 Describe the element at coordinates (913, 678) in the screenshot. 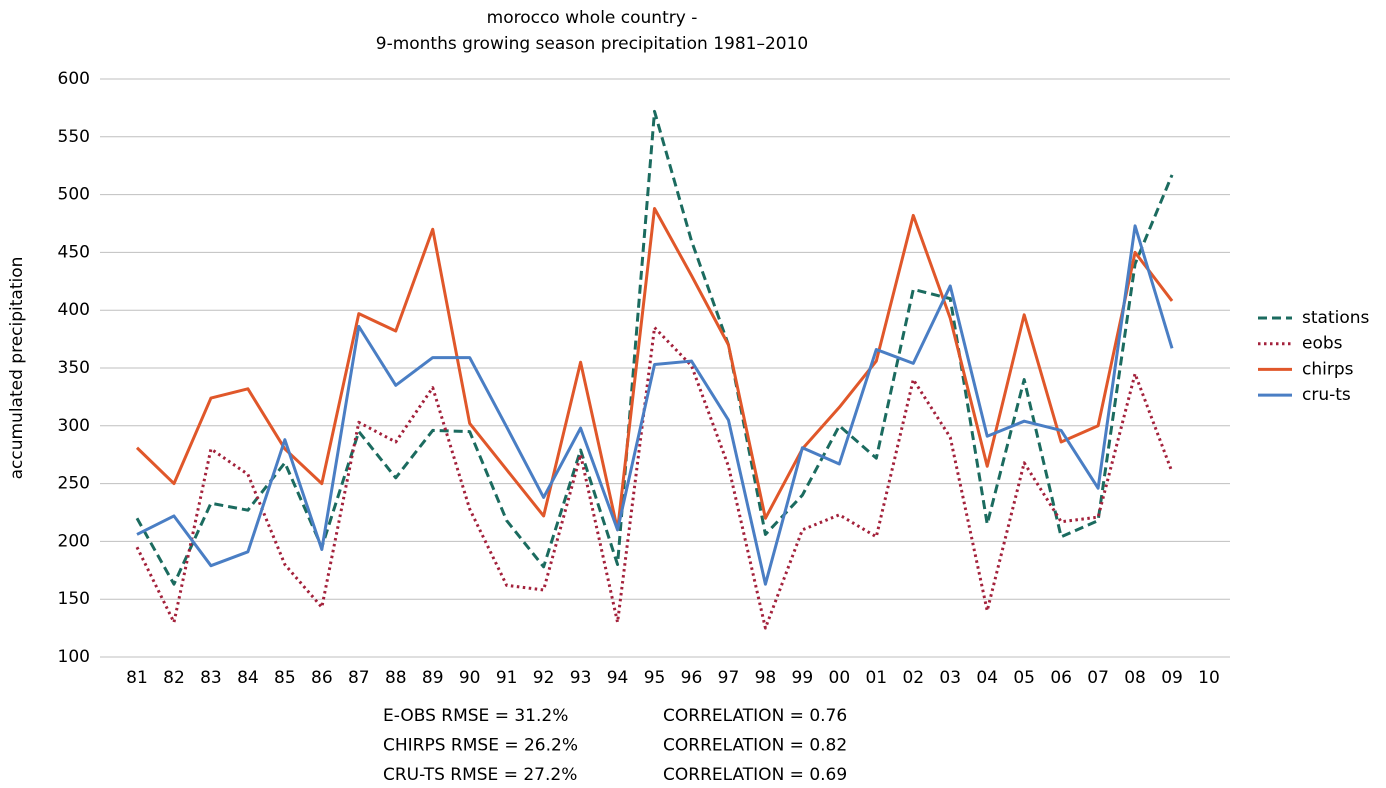

I see `x-tick-label: 02` at that location.